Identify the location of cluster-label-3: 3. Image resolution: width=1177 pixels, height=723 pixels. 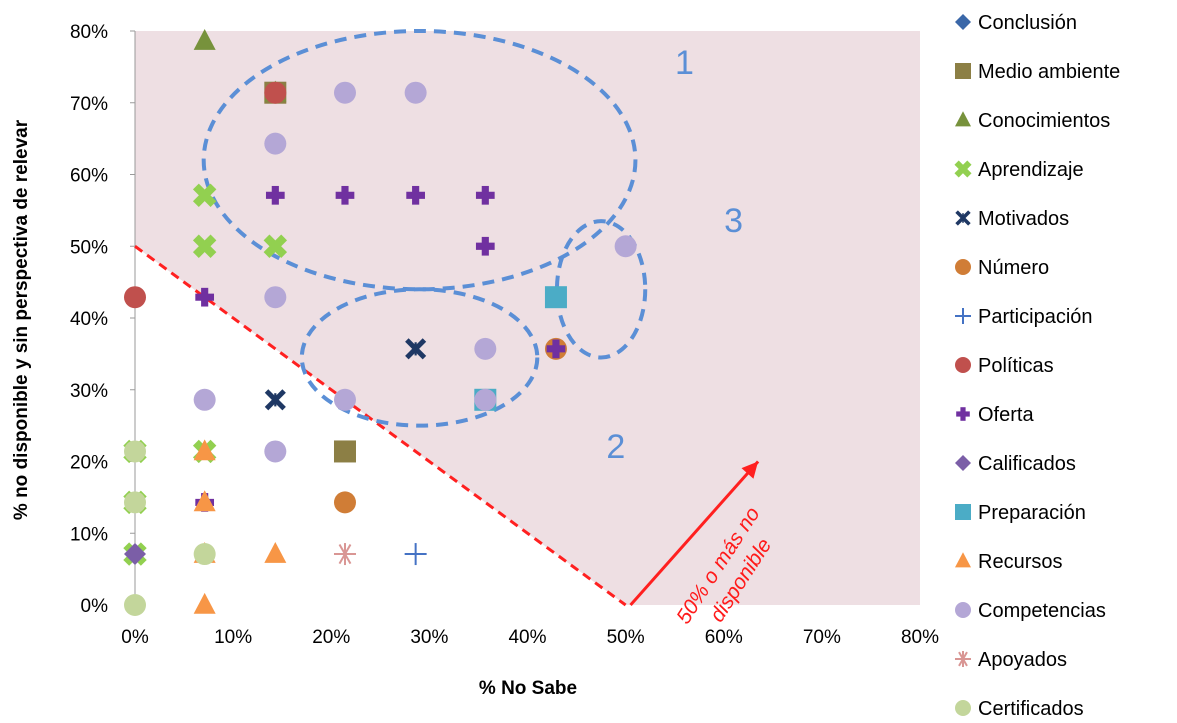
(733, 221).